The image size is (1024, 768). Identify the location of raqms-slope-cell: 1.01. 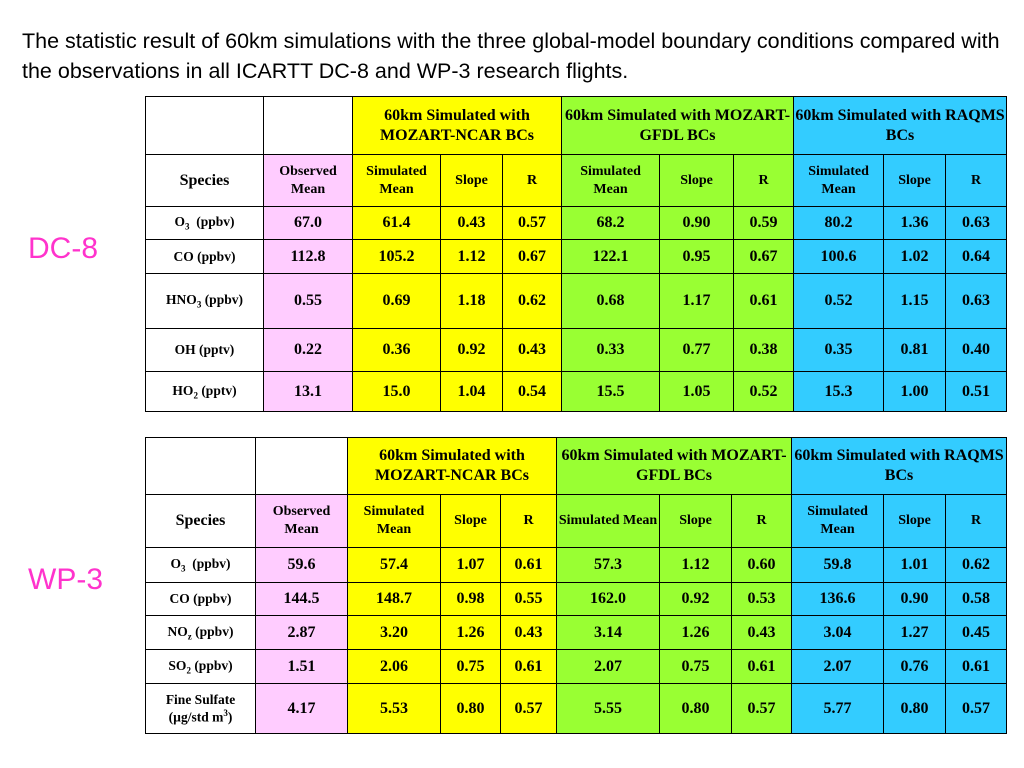
(915, 565).